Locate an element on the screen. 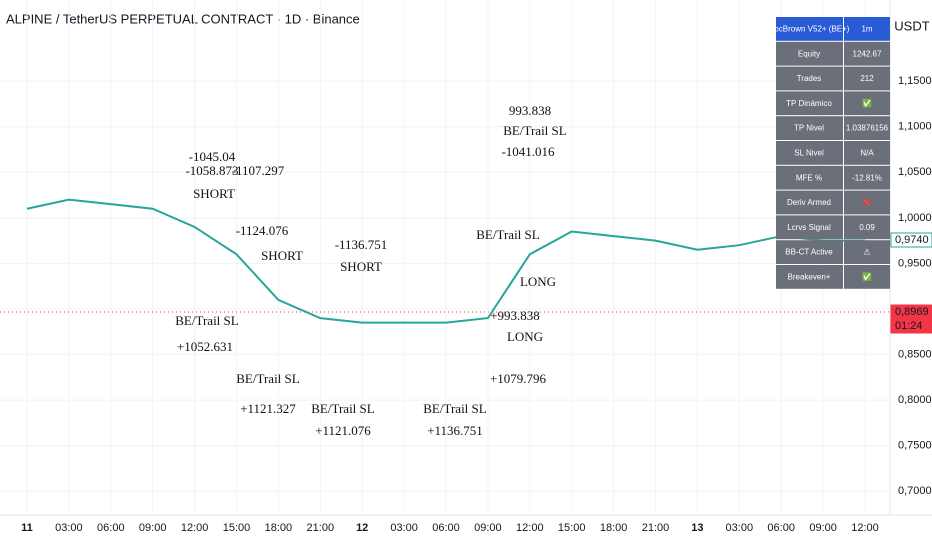 Image resolution: width=932 pixels, height=555 pixels. table-value: 1.03876156 is located at coordinates (867, 128).